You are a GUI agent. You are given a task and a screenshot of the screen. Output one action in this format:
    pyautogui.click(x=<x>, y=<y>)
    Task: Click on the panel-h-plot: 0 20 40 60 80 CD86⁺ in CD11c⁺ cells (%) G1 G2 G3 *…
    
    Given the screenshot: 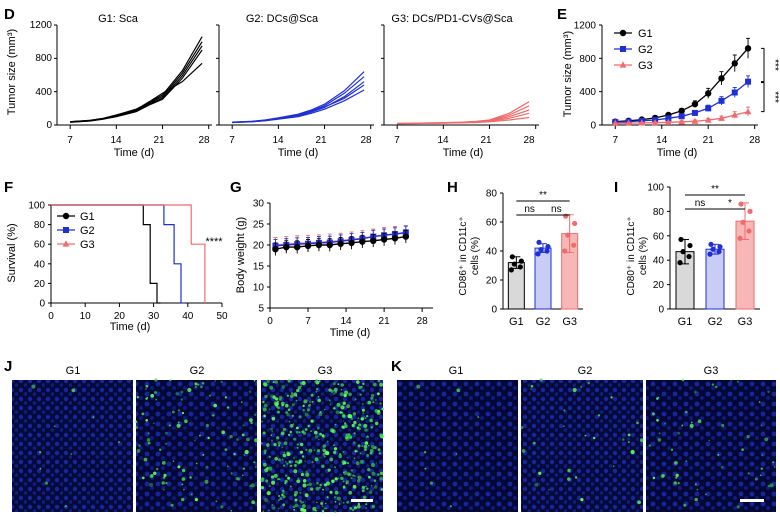 What is the action you would take?
    pyautogui.click(x=520, y=258)
    